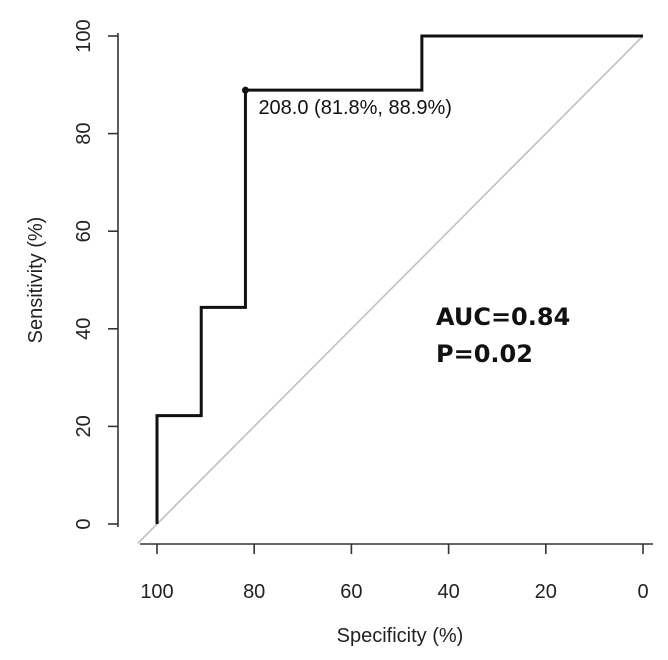 The width and height of the screenshot is (668, 660). What do you see at coordinates (84, 35) in the screenshot?
I see `y-tick-label: 100` at bounding box center [84, 35].